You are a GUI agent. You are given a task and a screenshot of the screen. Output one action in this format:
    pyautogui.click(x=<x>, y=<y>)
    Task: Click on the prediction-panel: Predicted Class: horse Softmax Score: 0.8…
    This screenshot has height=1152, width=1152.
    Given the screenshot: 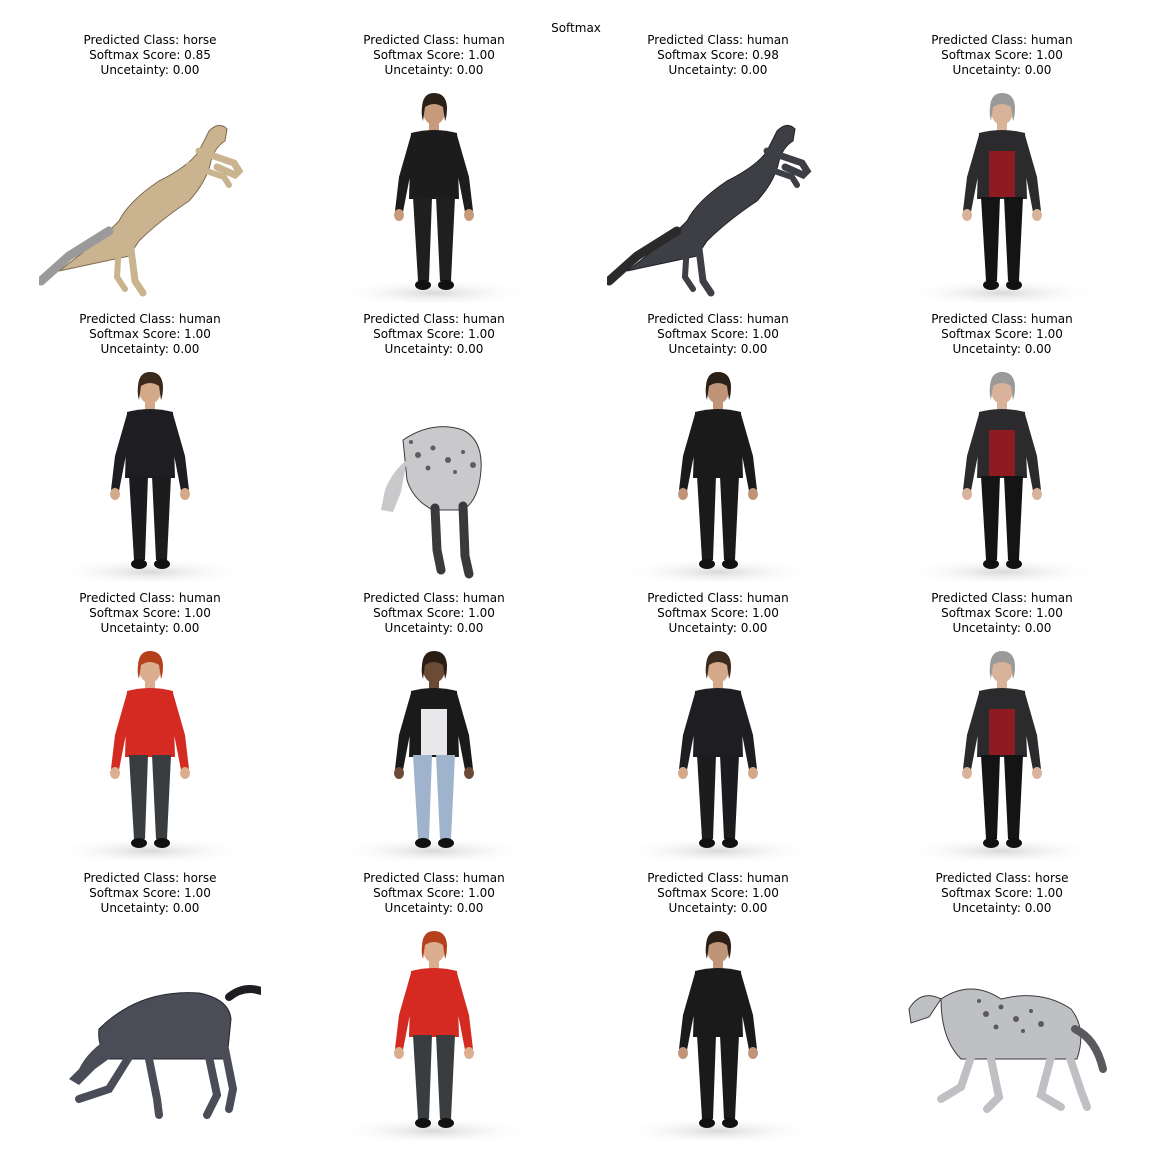 What is the action you would take?
    pyautogui.click(x=150, y=165)
    